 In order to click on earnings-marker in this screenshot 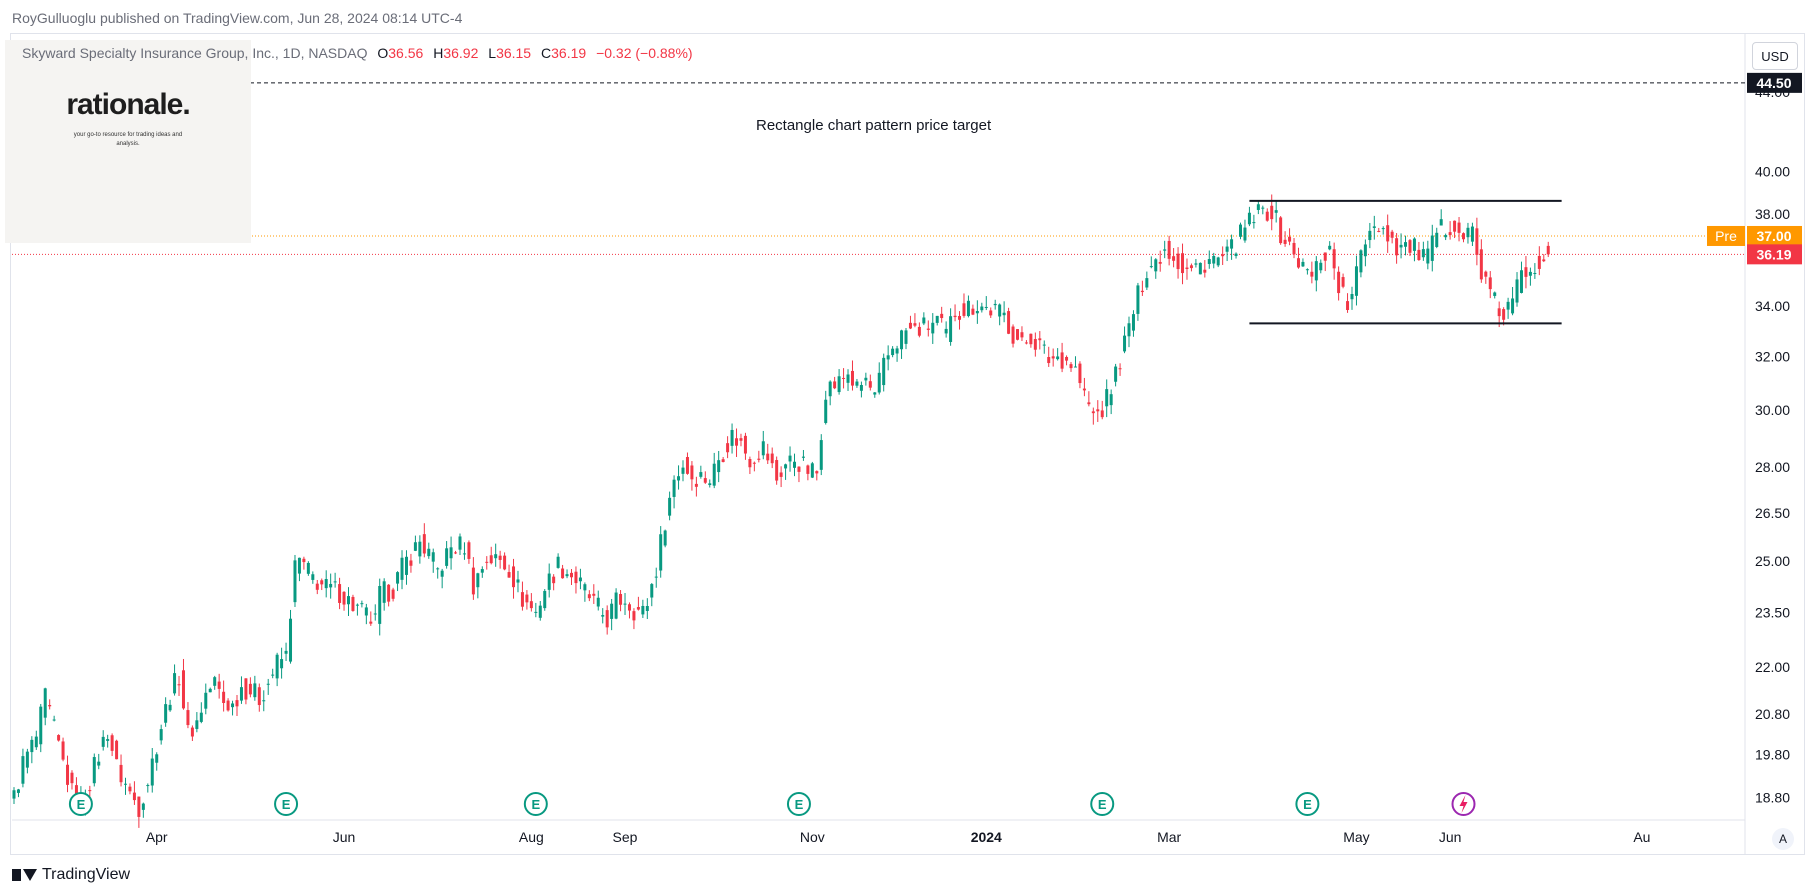, I will do `click(535, 804)`.